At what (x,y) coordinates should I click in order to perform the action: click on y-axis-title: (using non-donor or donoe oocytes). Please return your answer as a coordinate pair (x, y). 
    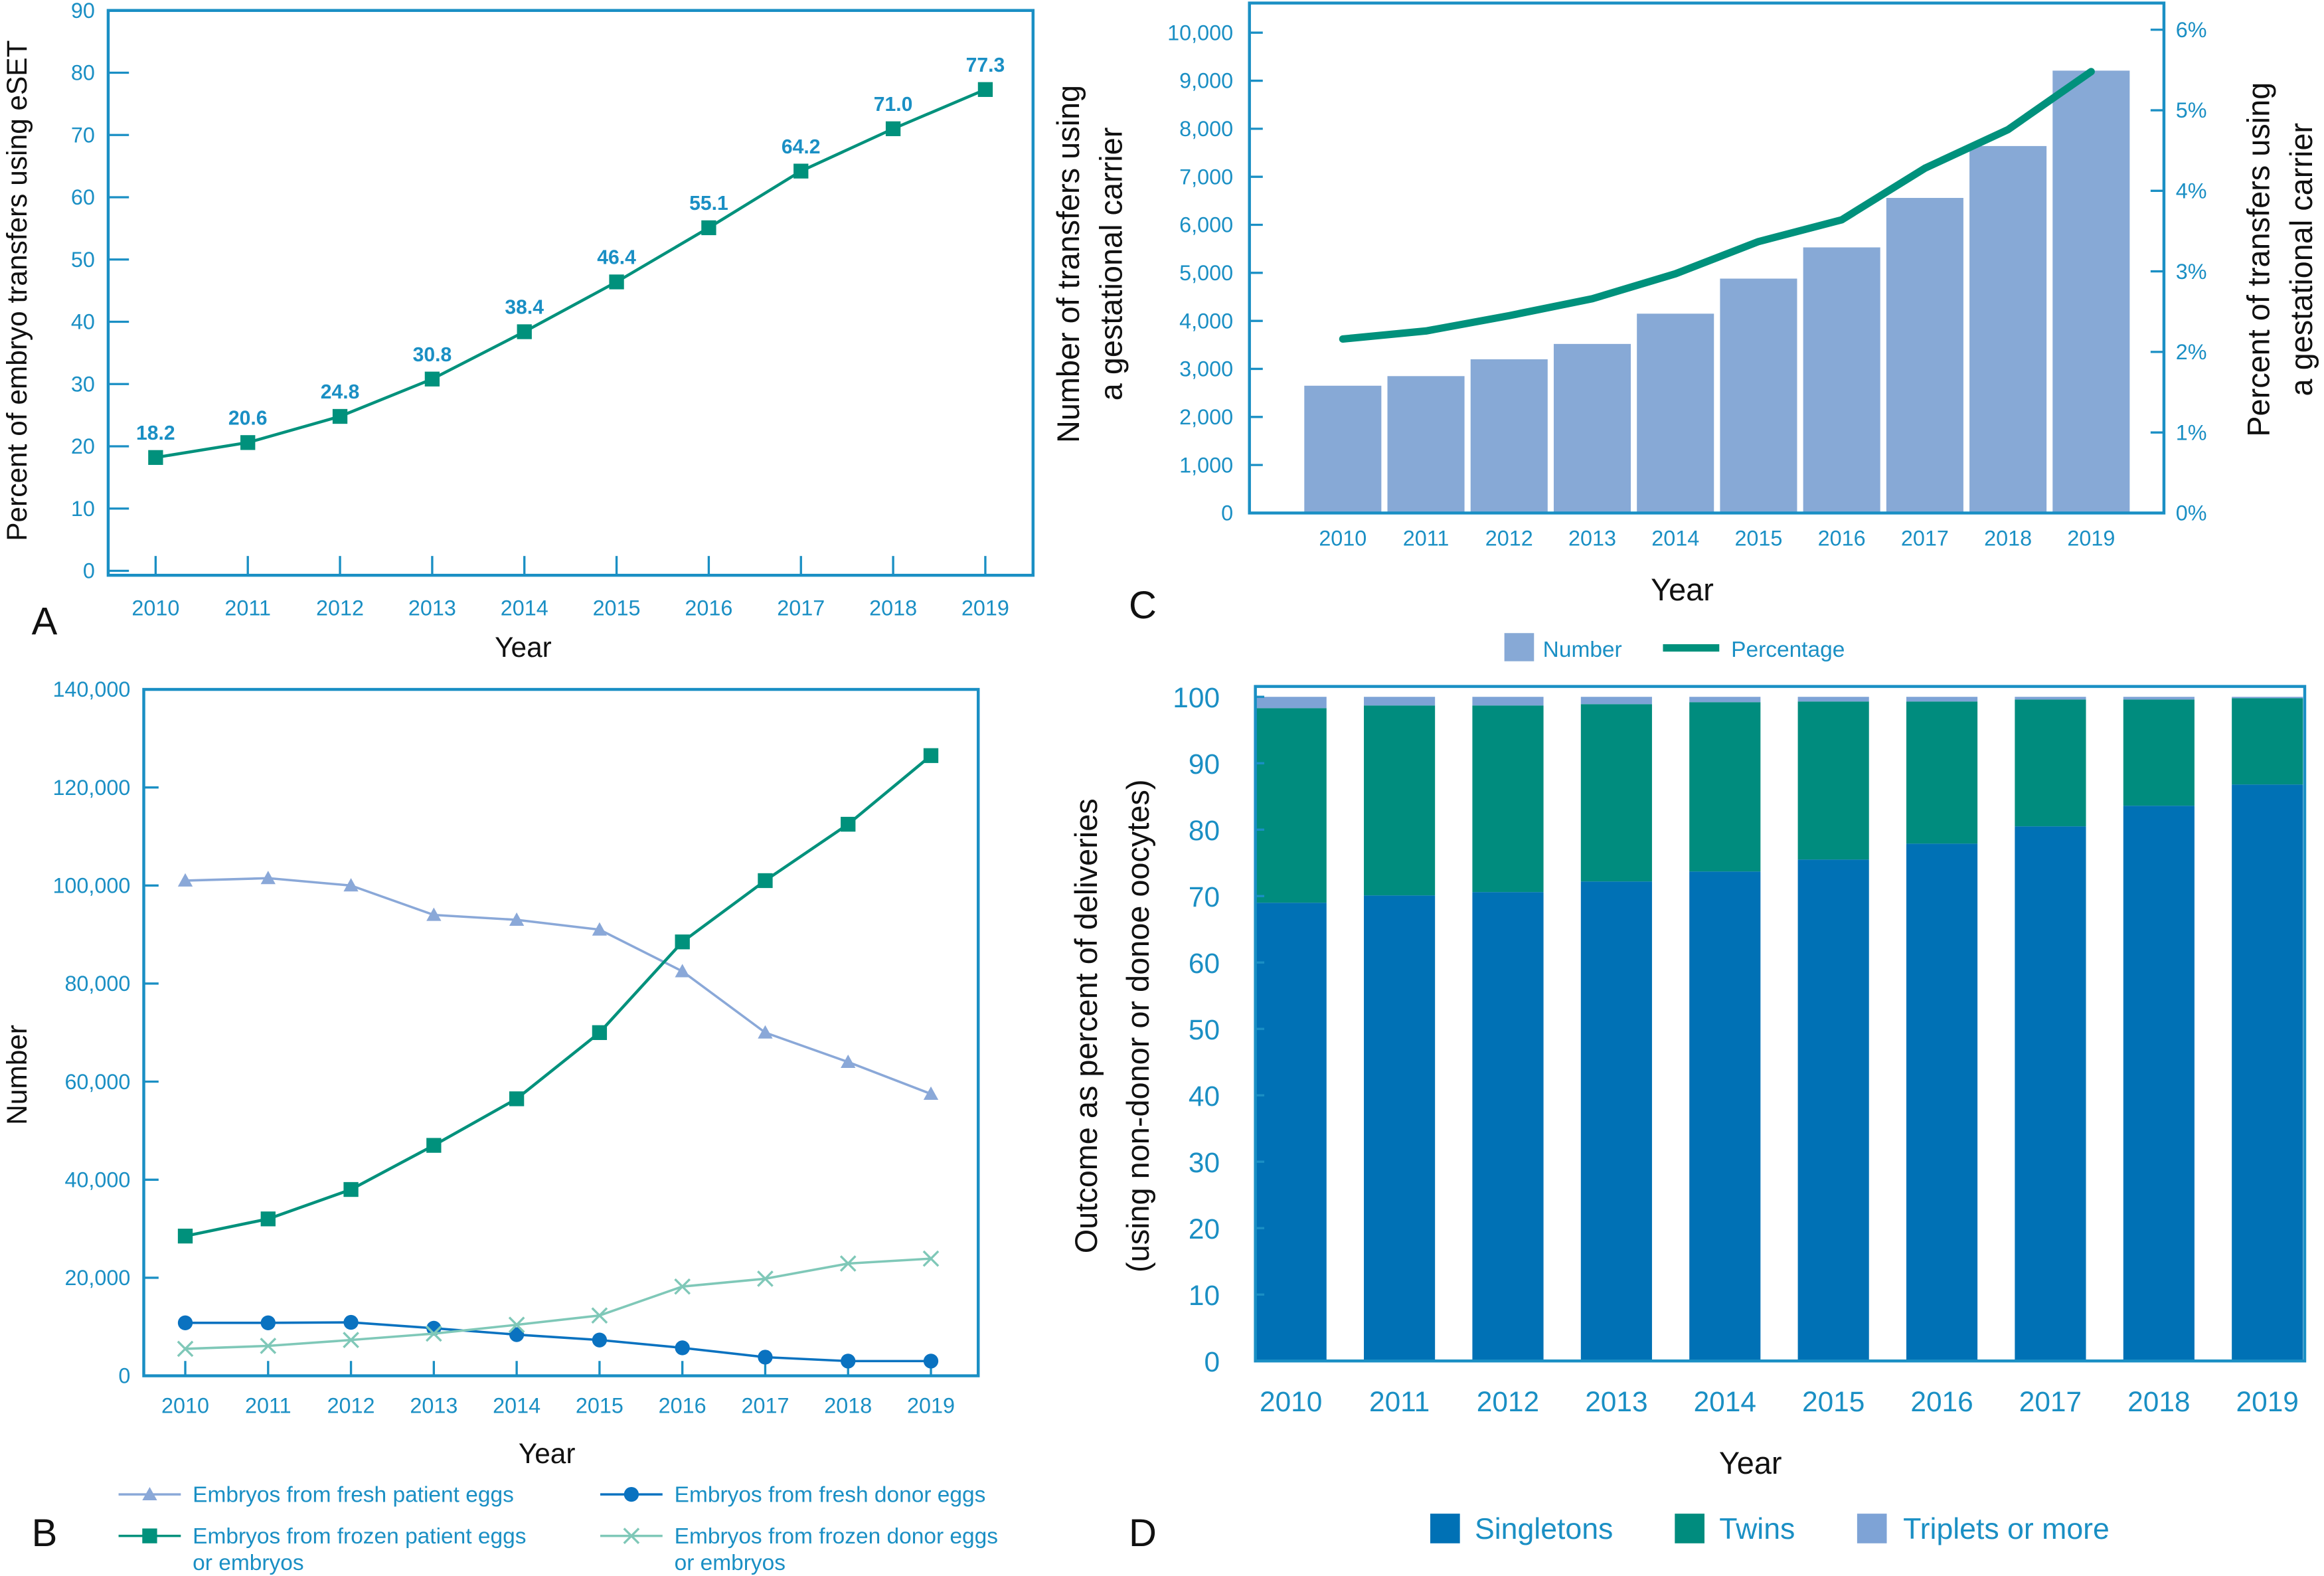
    Looking at the image, I should click on (1138, 1026).